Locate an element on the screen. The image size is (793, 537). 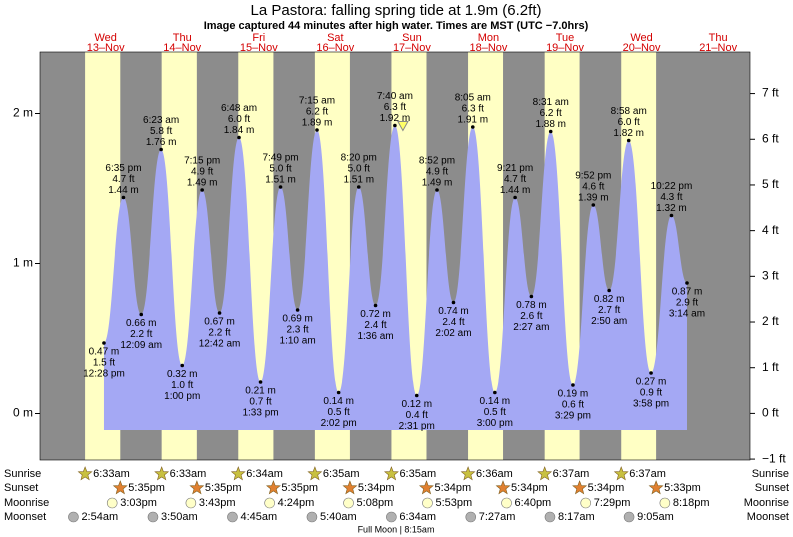
event-time: 6:37am is located at coordinates (571, 474).